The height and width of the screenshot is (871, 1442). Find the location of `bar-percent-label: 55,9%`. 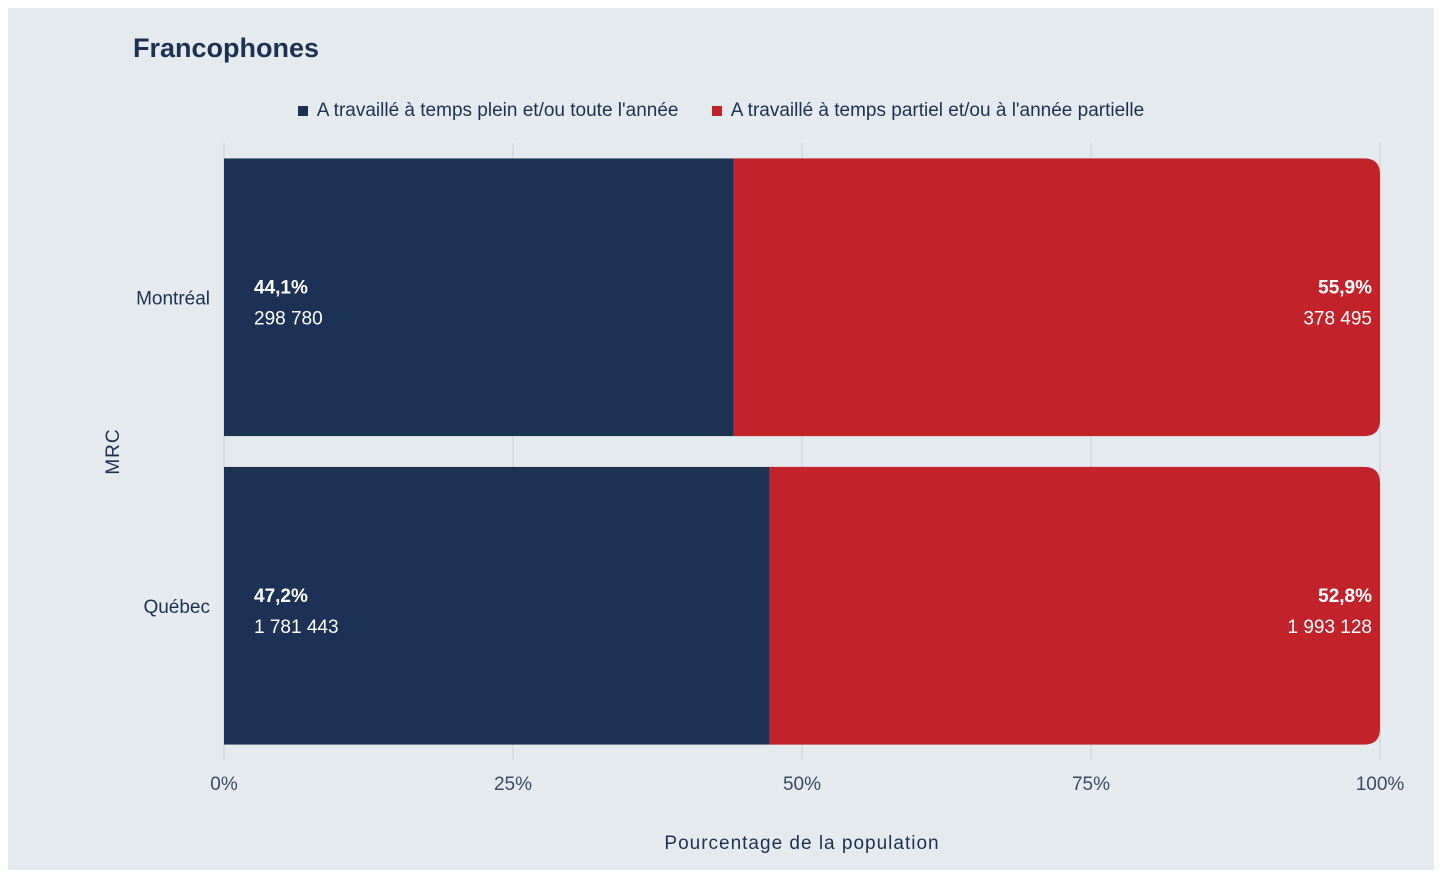

bar-percent-label: 55,9% is located at coordinates (1345, 287).